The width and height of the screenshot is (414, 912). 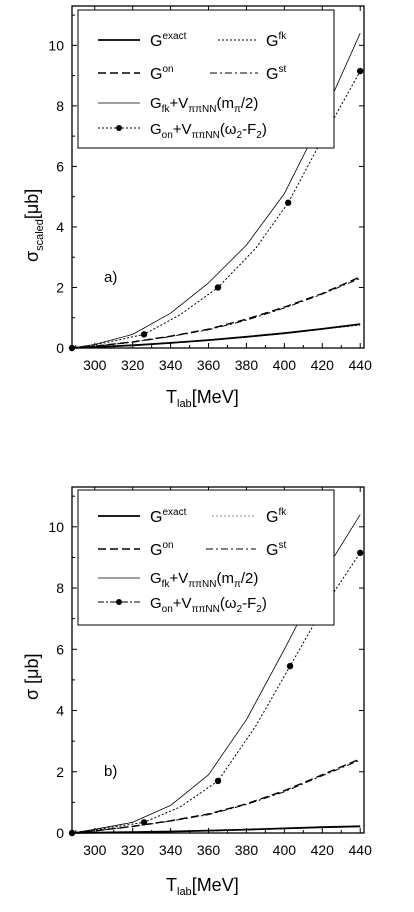 I want to click on panel-label: a), so click(x=110, y=277).